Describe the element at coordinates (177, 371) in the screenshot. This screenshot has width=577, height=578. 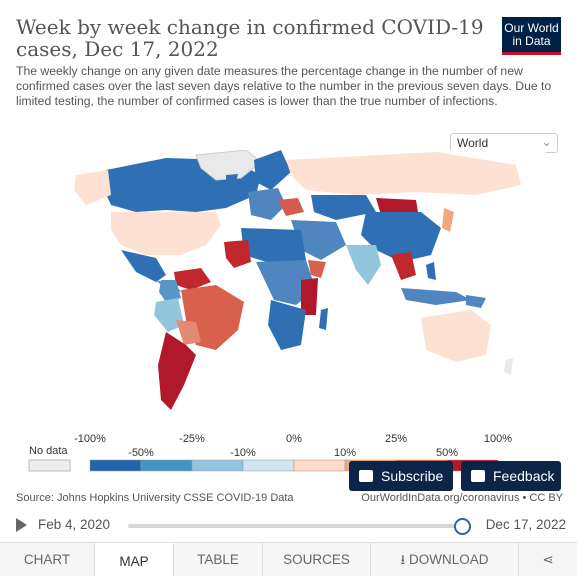
I see `country-argentina-chile` at that location.